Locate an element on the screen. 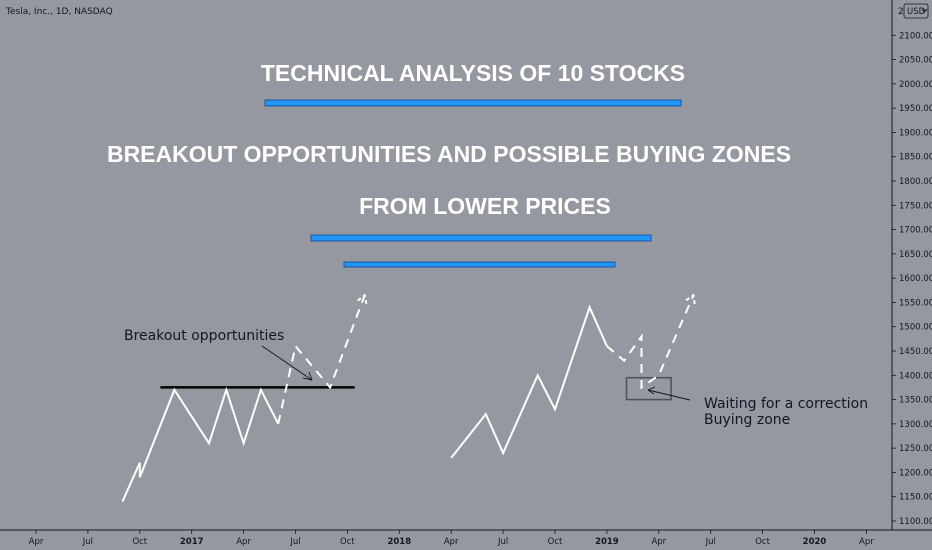 The height and width of the screenshot is (550, 932). x-tick-label: 2020 is located at coordinates (815, 542).